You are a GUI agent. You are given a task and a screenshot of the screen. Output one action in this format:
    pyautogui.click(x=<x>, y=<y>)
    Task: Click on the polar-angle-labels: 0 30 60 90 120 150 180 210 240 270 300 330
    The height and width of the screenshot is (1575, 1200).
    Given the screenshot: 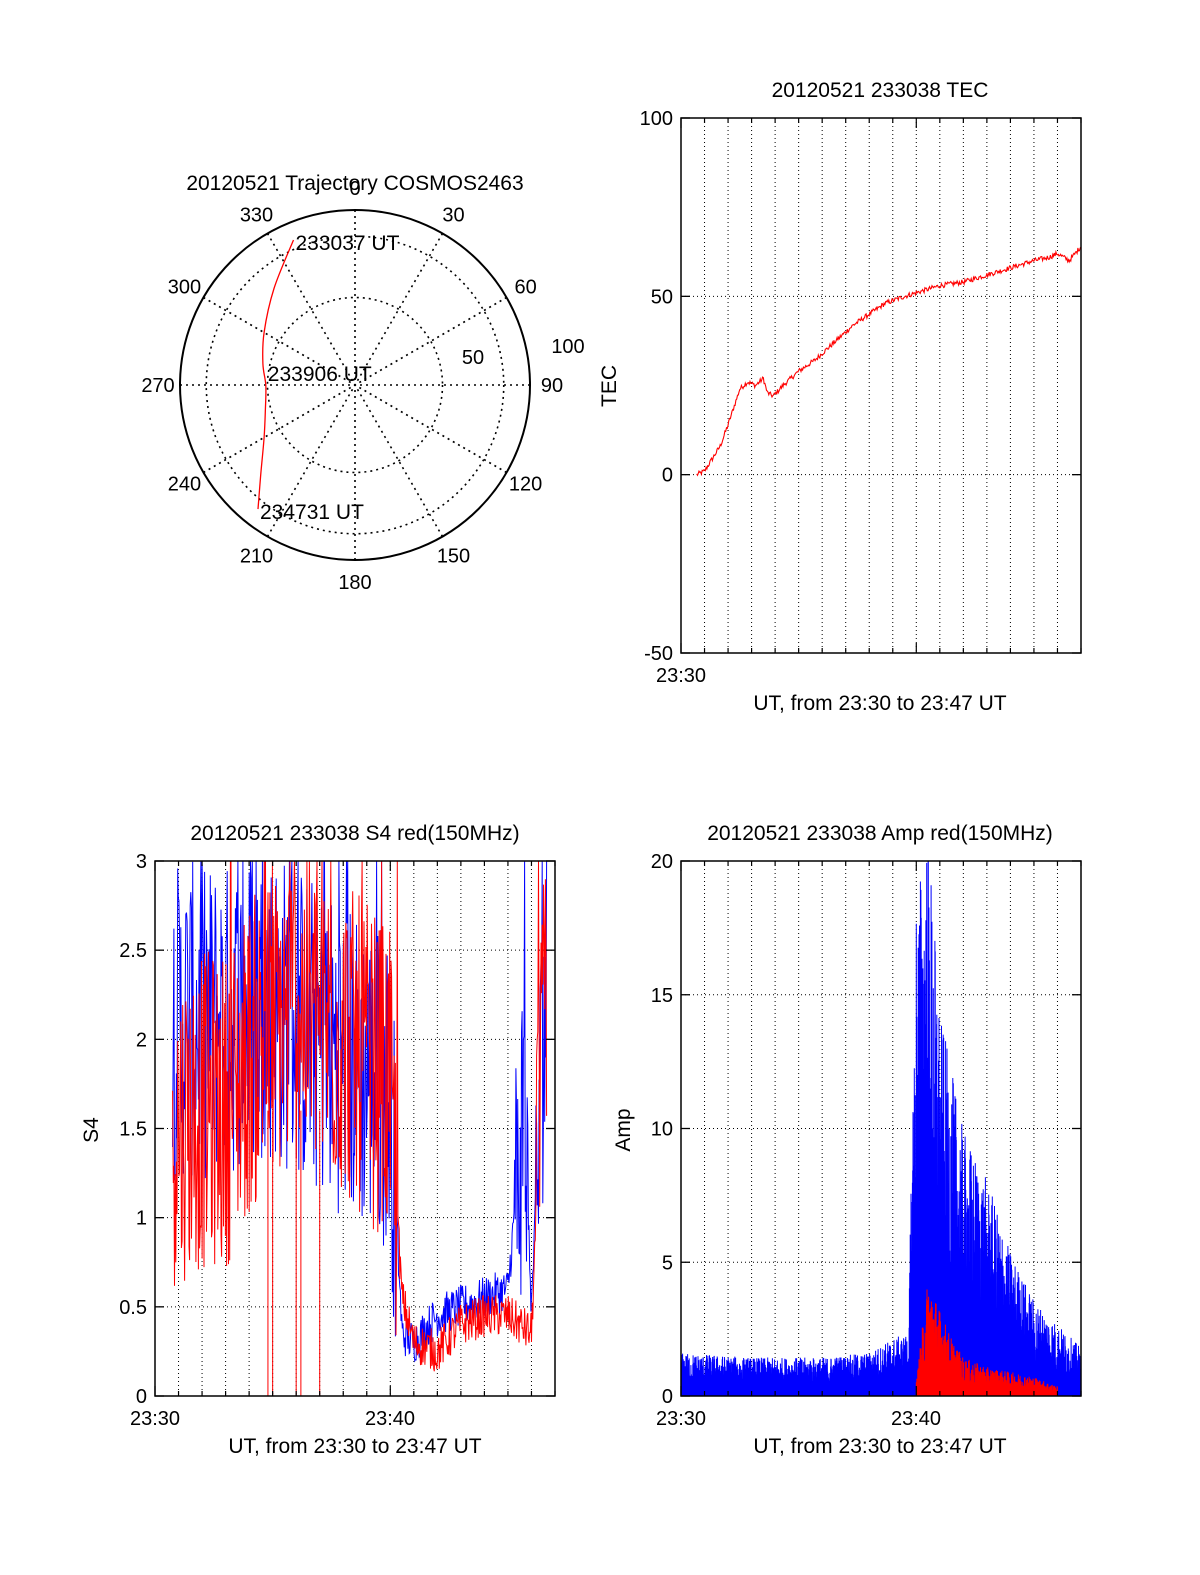 What is the action you would take?
    pyautogui.click(x=352, y=386)
    